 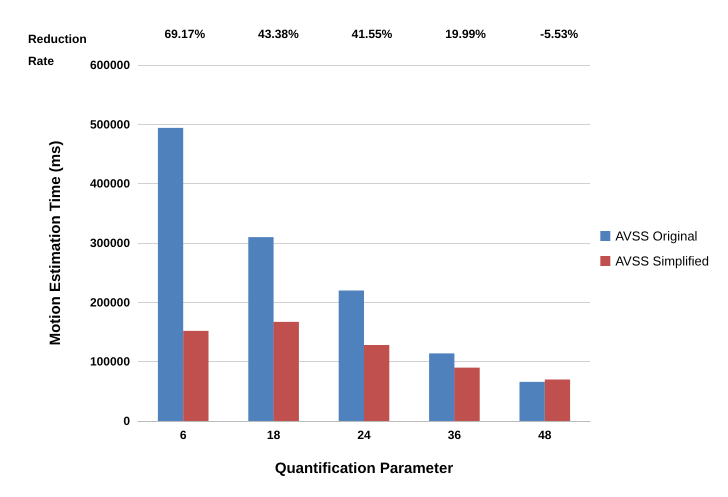 What do you see at coordinates (55, 243) in the screenshot?
I see `y-axis-title: Motion Estimation Time (ms)` at bounding box center [55, 243].